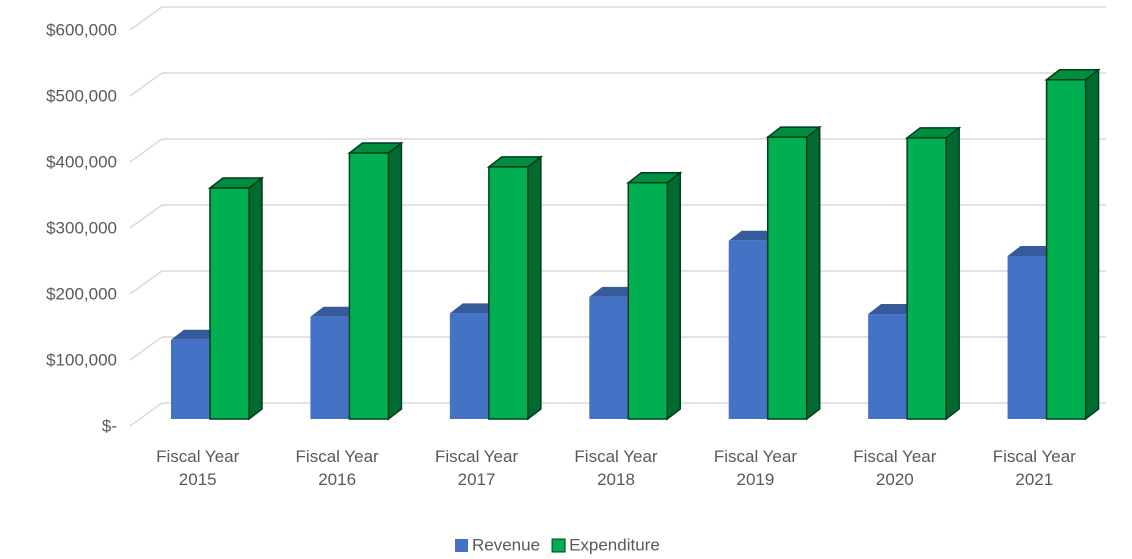 The image size is (1132, 559). What do you see at coordinates (476, 468) in the screenshot?
I see `x-tick-label: Fiscal Year 2017` at bounding box center [476, 468].